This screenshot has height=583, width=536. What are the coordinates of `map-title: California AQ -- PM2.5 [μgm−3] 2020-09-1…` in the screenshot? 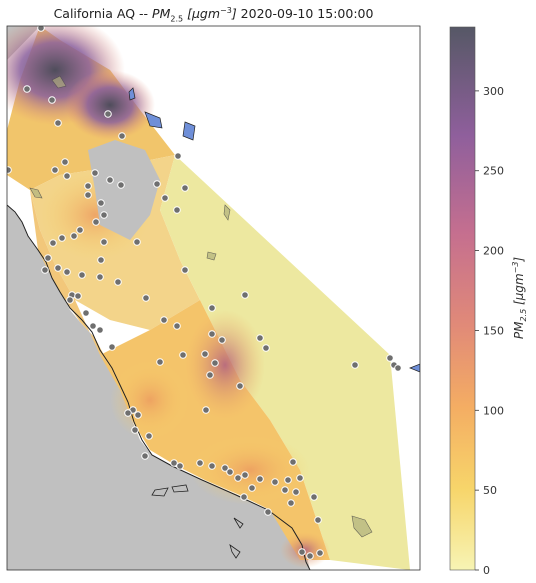 It's located at (213, 15).